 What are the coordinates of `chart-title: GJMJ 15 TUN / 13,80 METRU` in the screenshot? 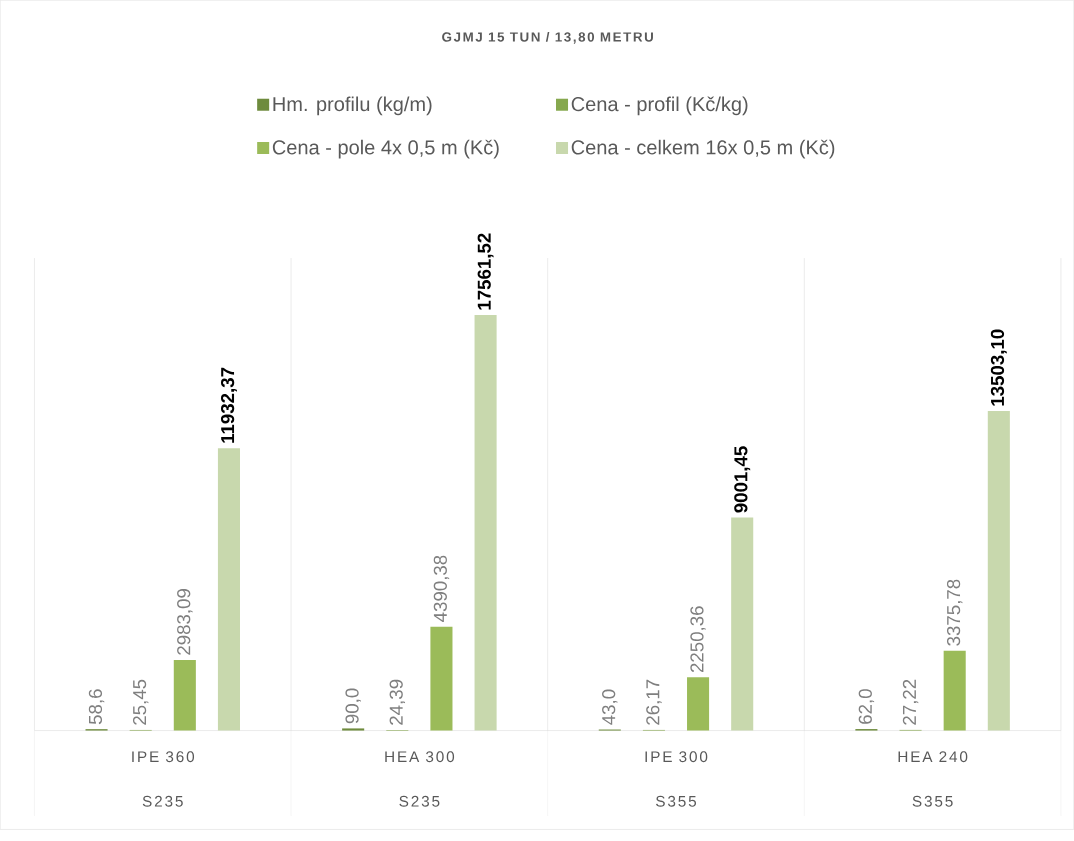 It's located at (547, 37).